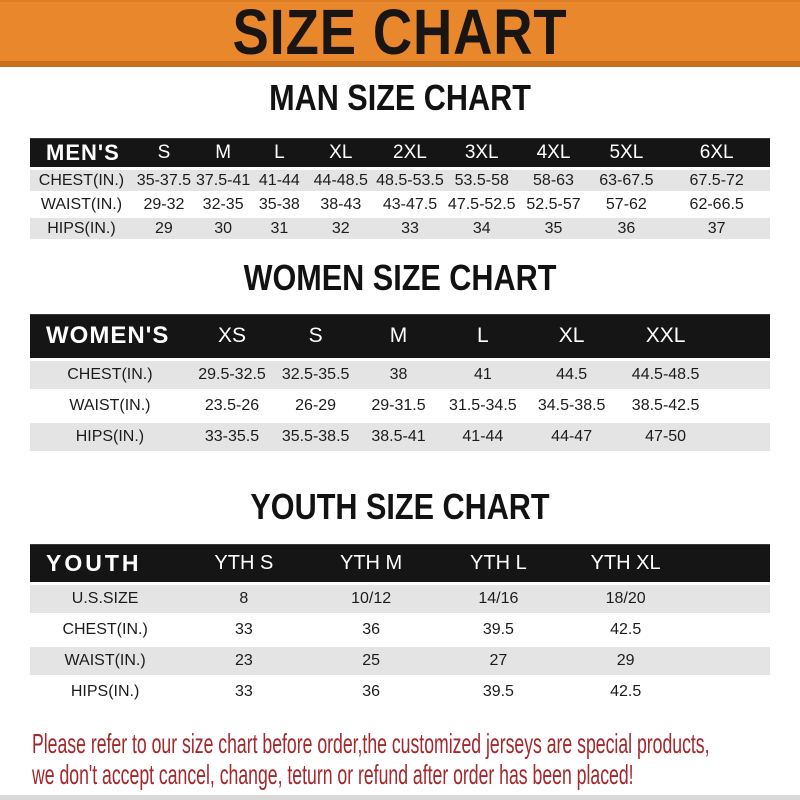 Image resolution: width=800 pixels, height=800 pixels. I want to click on size-value: 44.5, so click(571, 373).